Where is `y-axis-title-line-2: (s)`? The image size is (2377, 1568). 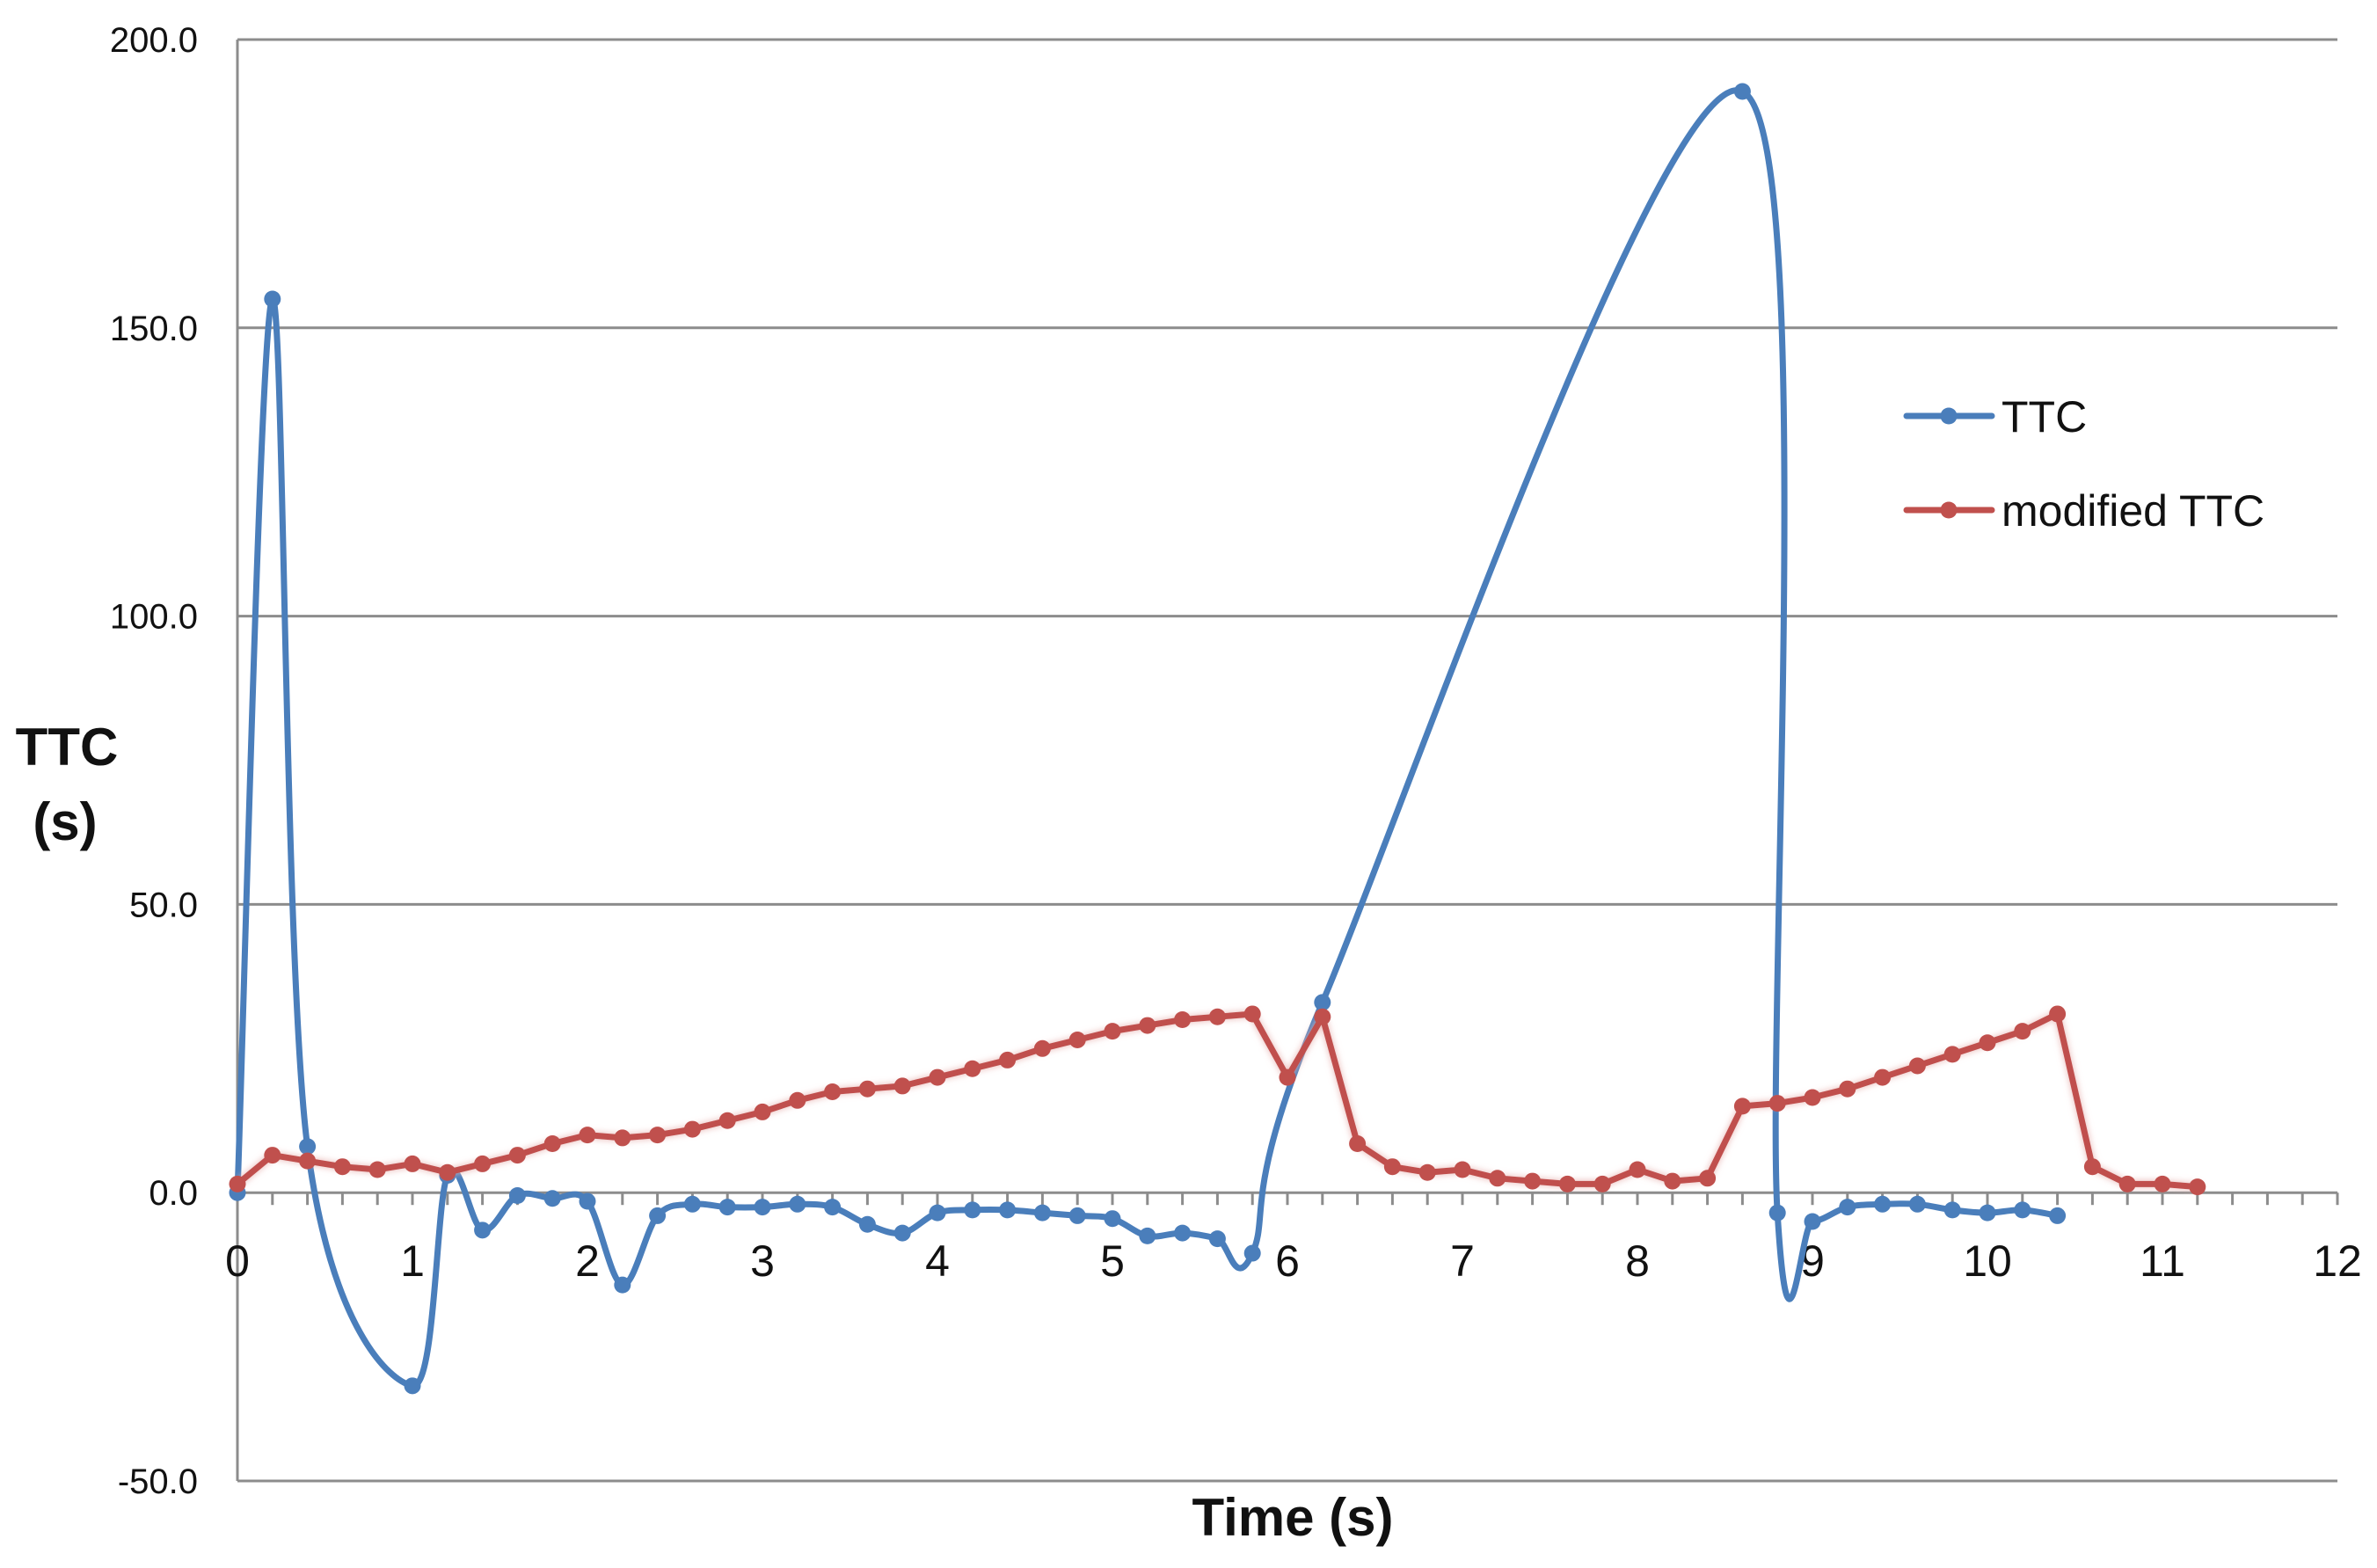 y-axis-title-line-2: (s) is located at coordinates (65, 821).